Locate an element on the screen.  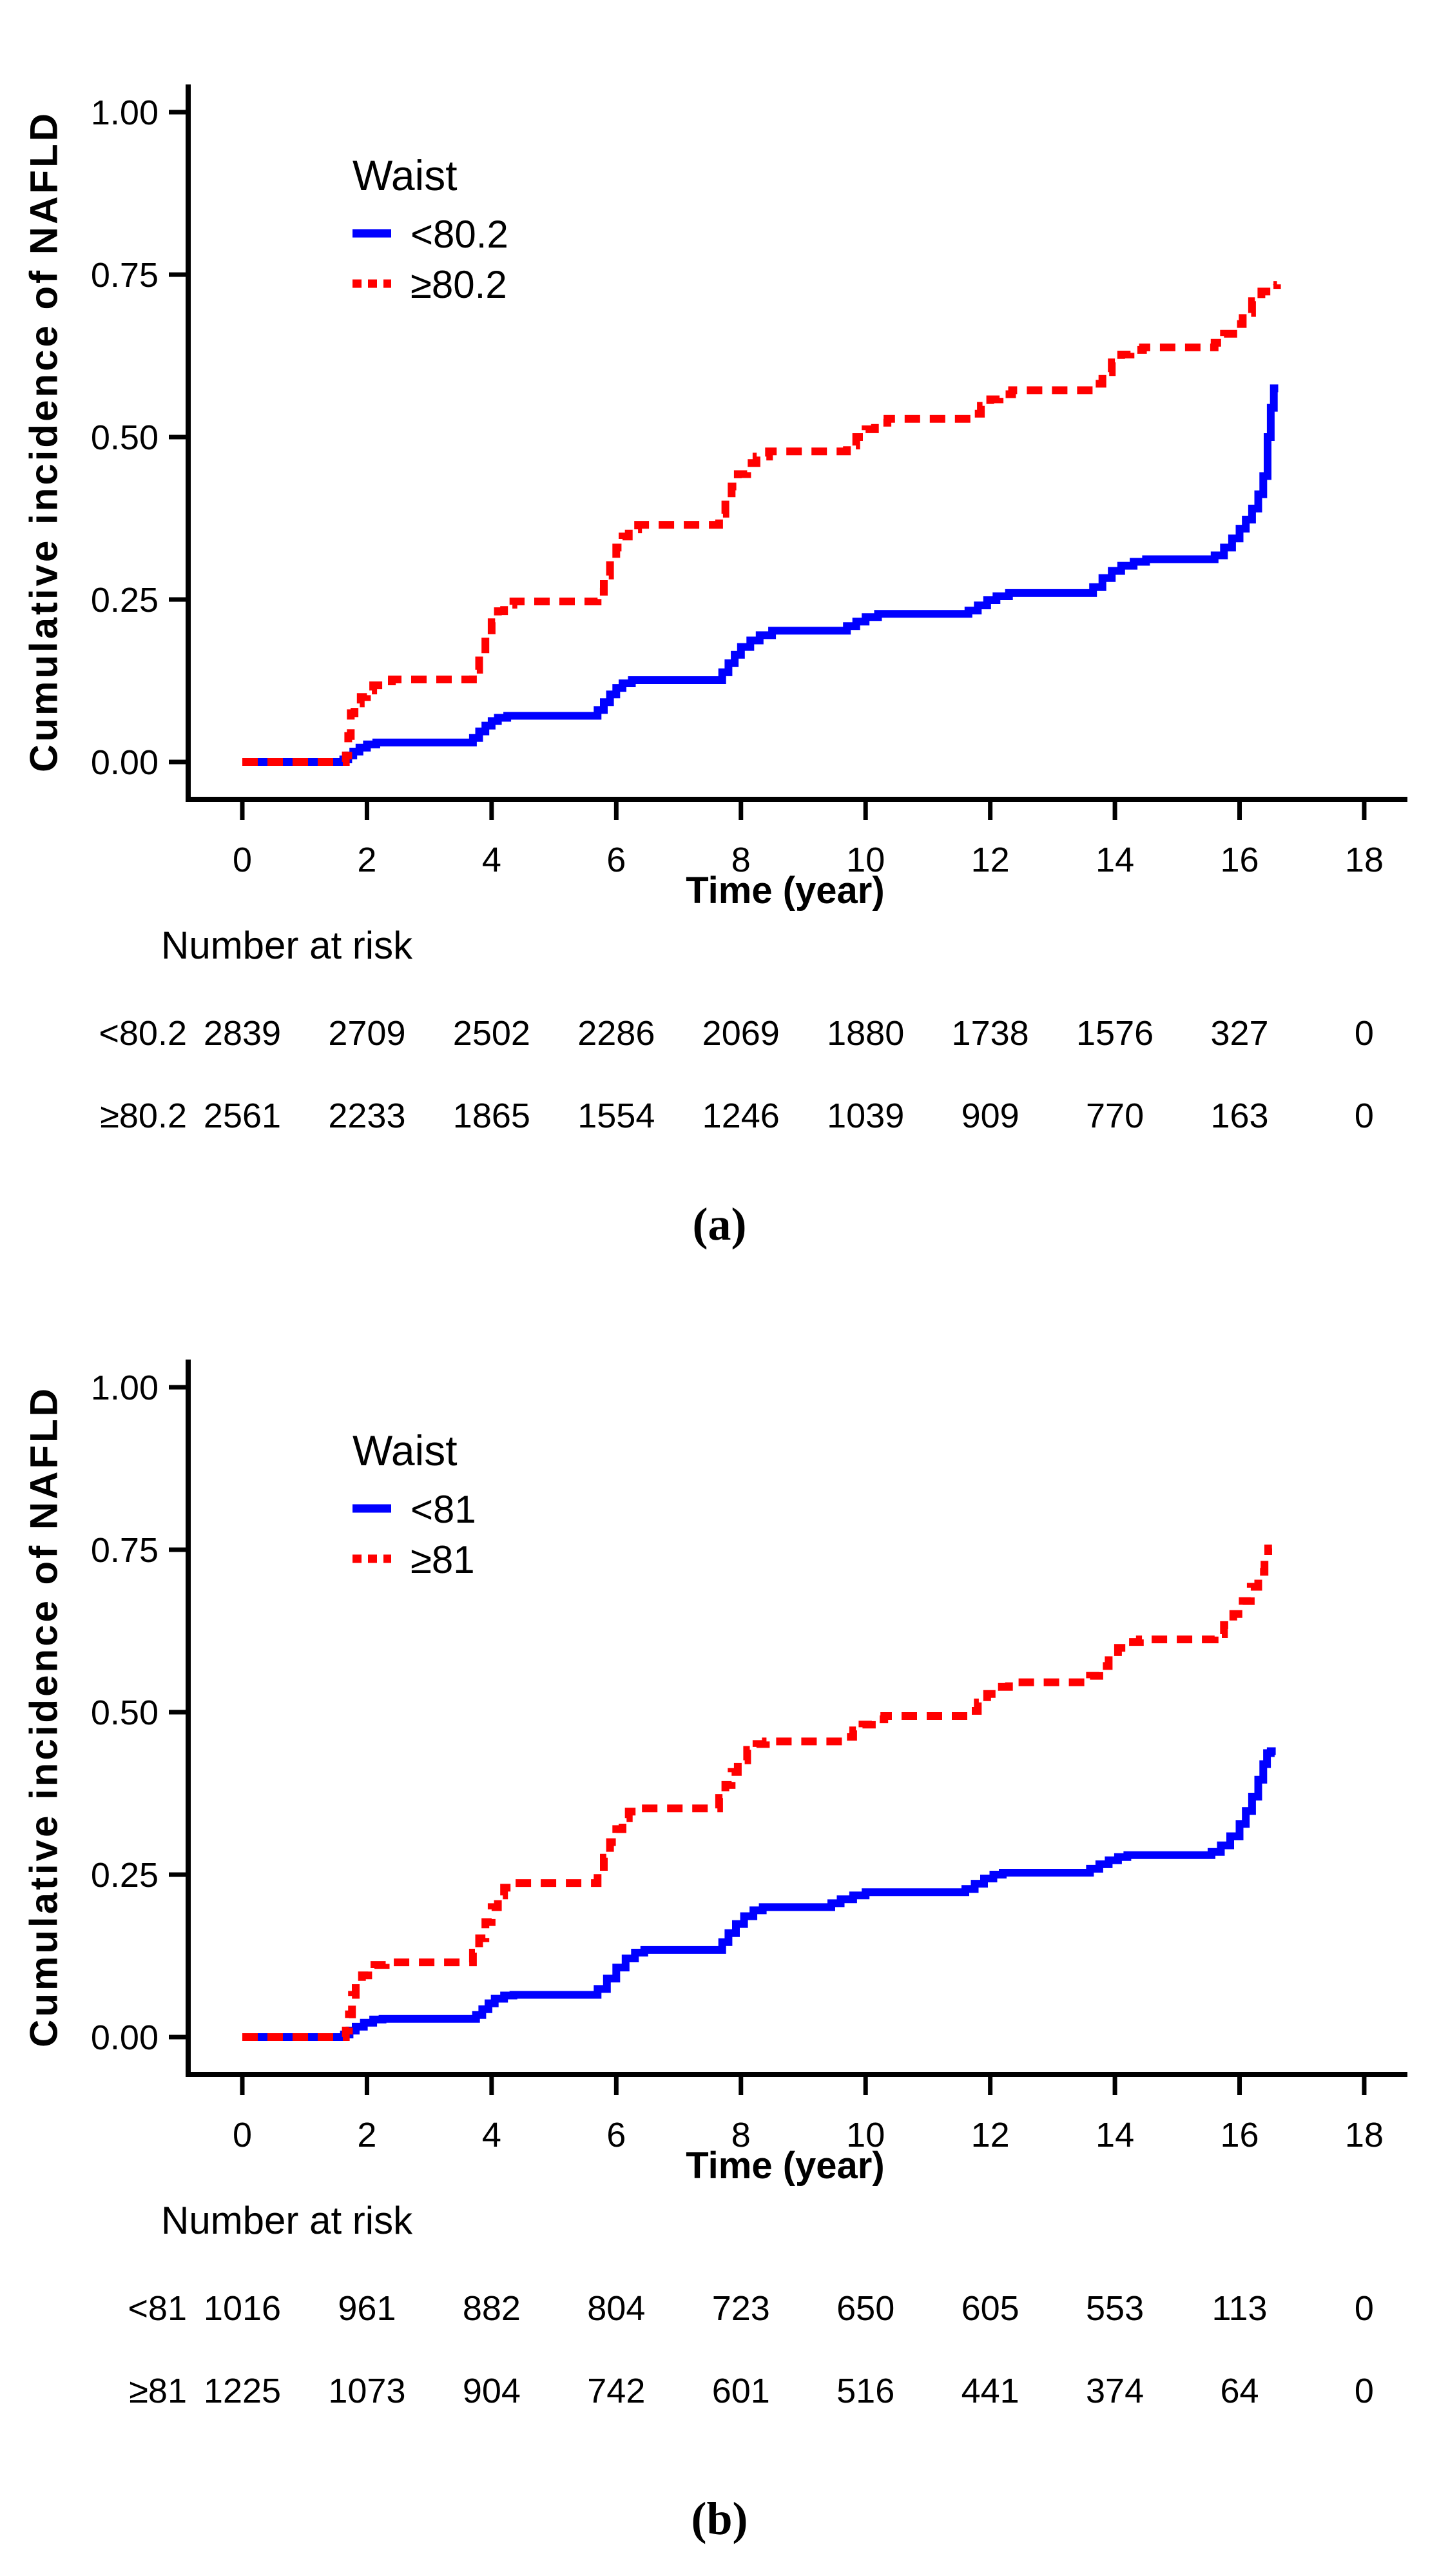
risk-value: 605 is located at coordinates (990, 2308).